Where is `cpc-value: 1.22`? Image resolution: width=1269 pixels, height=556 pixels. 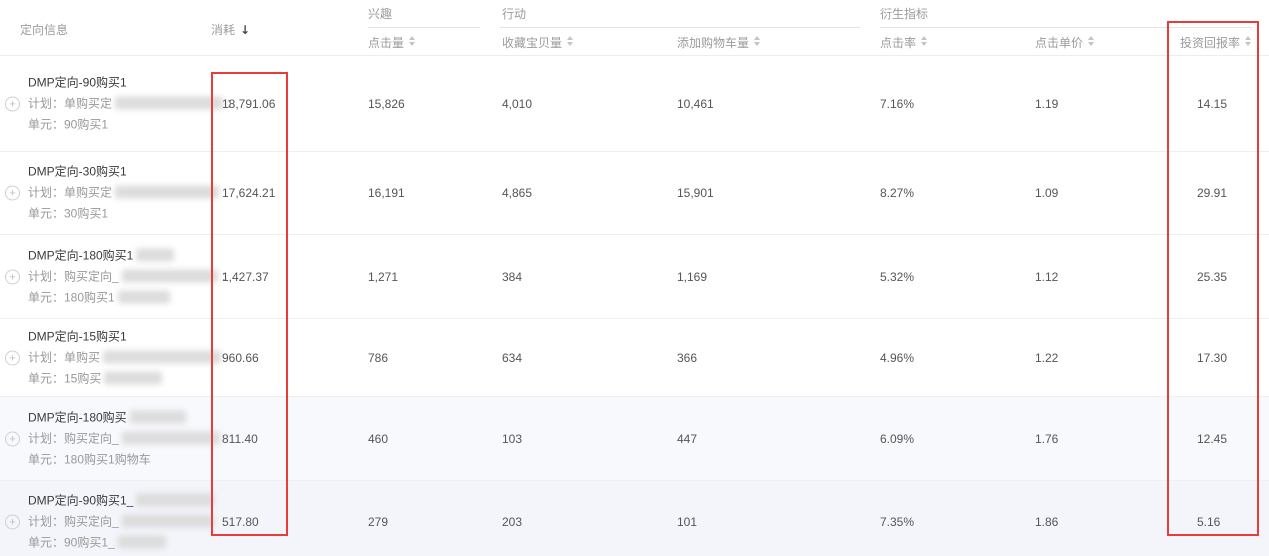 cpc-value: 1.22 is located at coordinates (1047, 357).